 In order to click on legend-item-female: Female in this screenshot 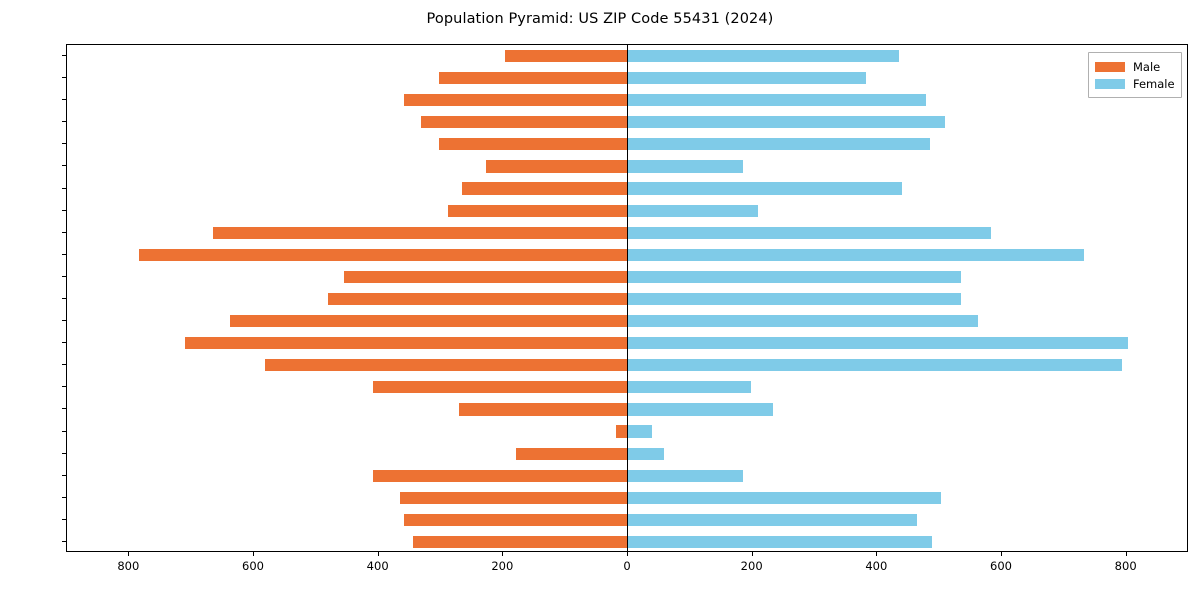, I will do `click(1135, 83)`.